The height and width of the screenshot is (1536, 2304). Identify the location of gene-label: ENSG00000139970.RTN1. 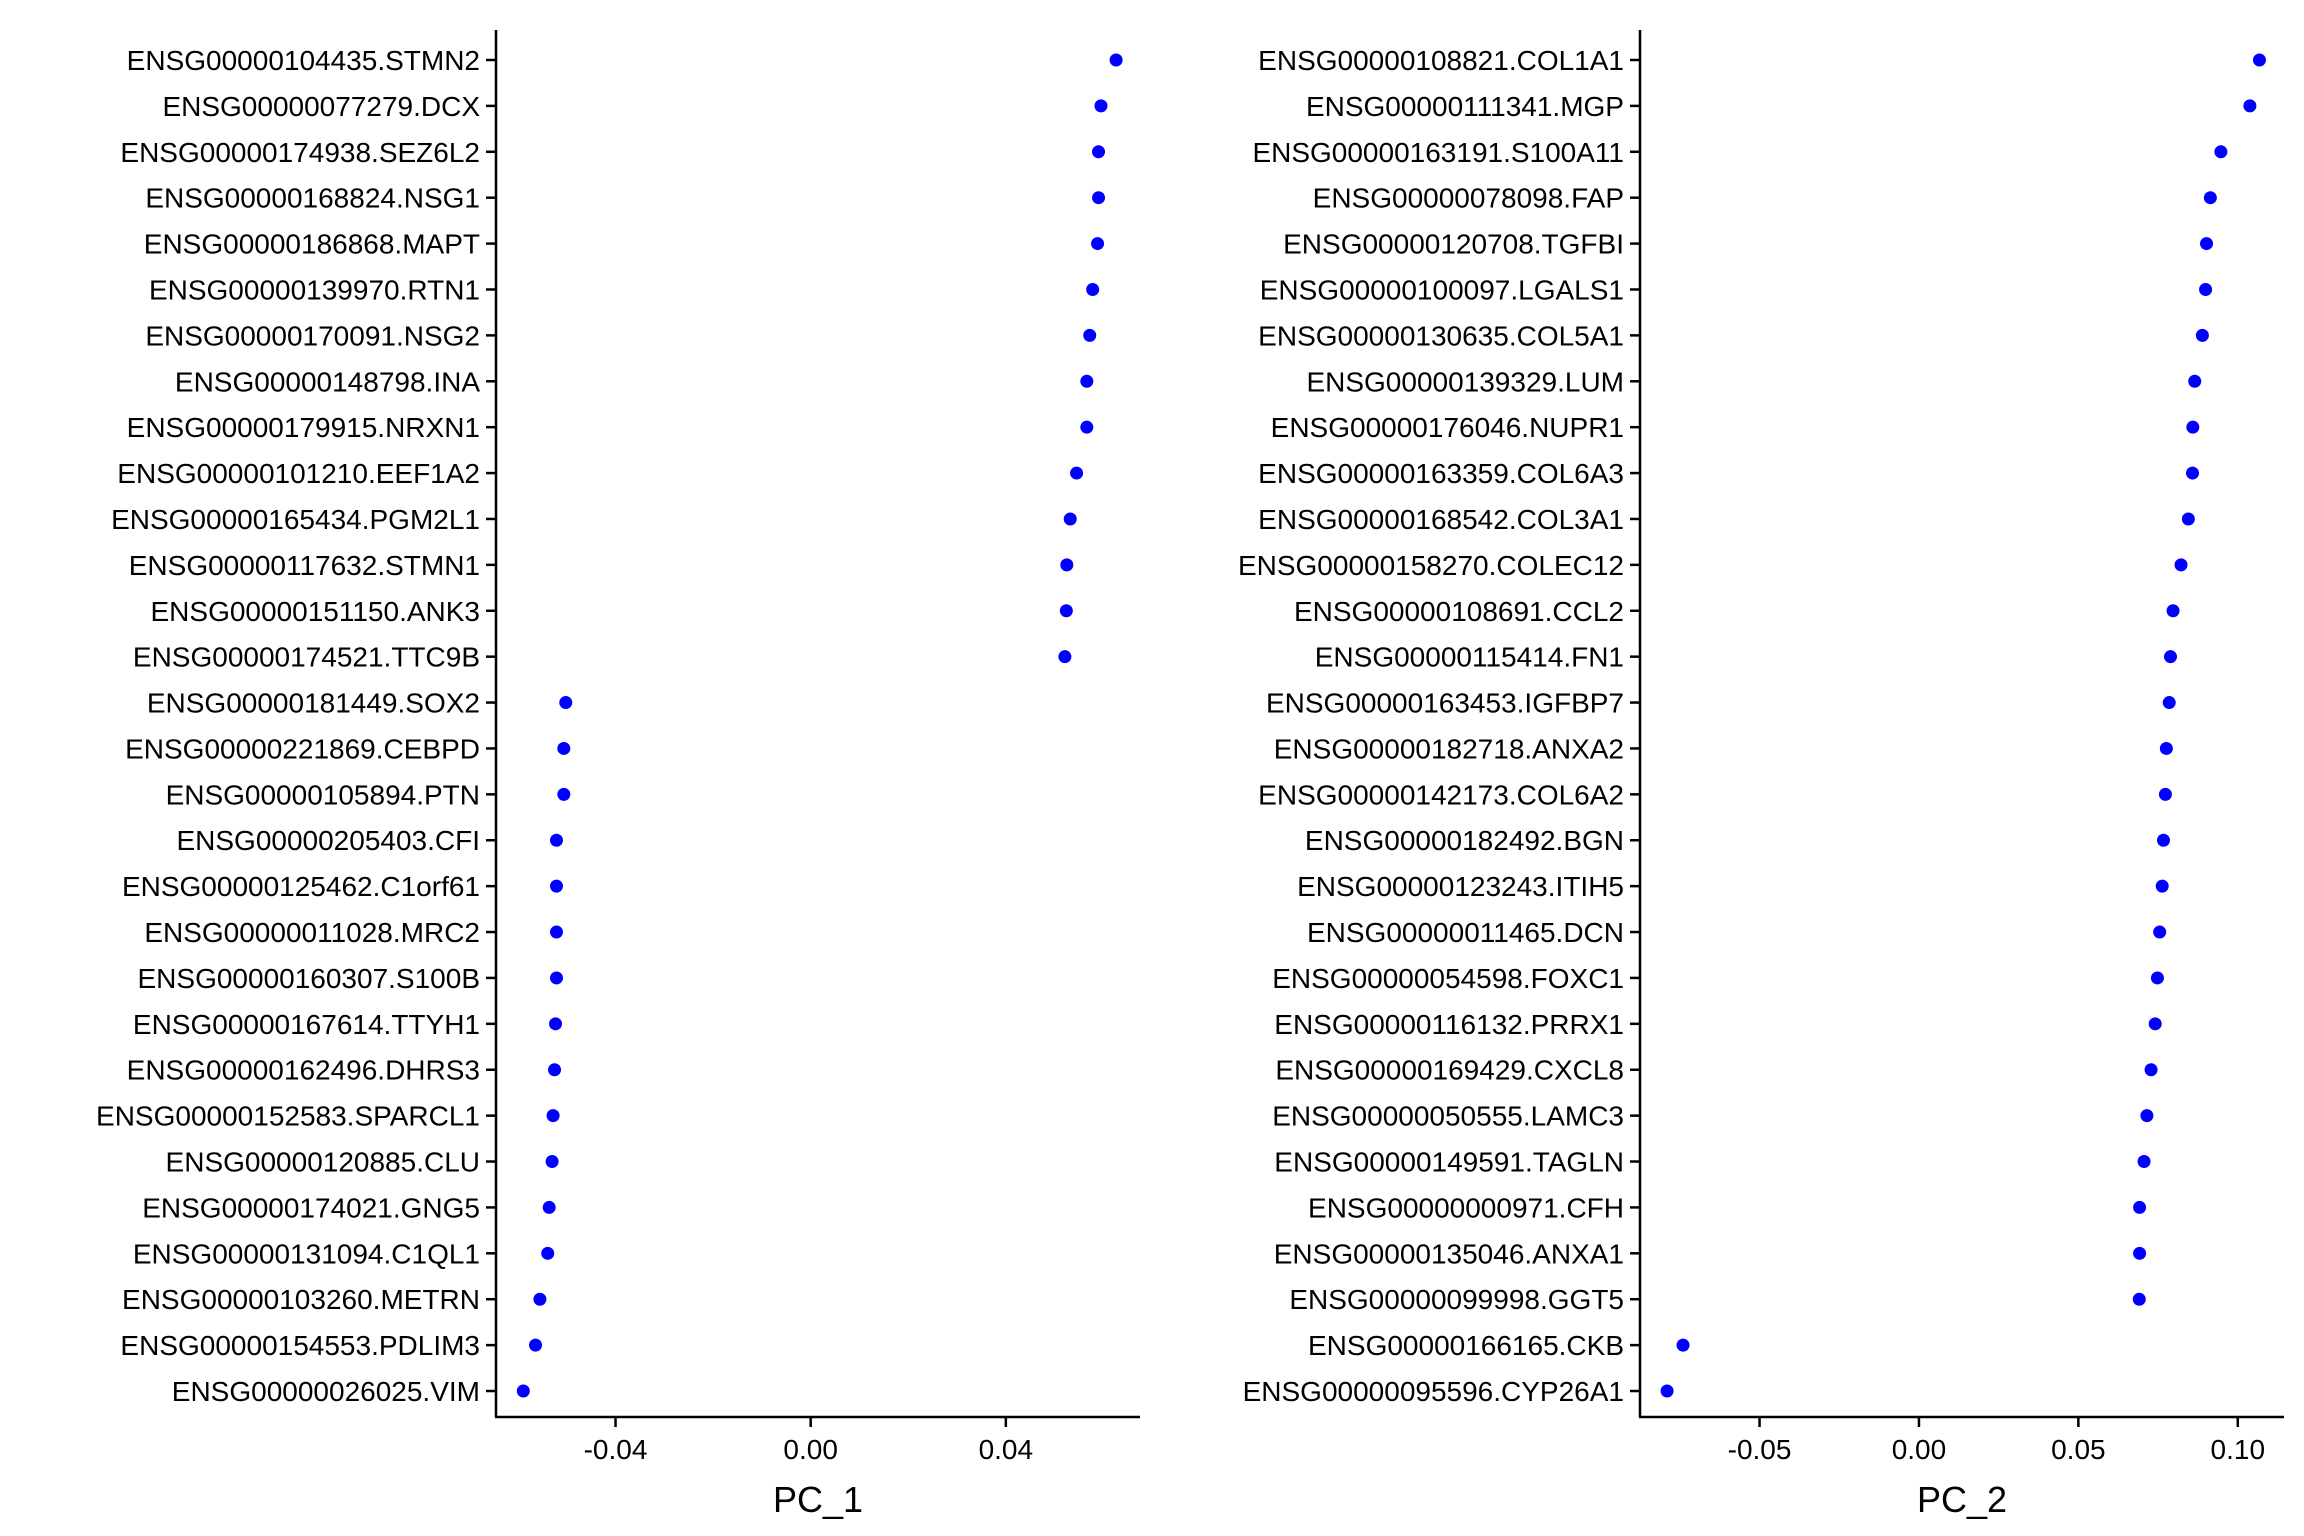
(314, 289).